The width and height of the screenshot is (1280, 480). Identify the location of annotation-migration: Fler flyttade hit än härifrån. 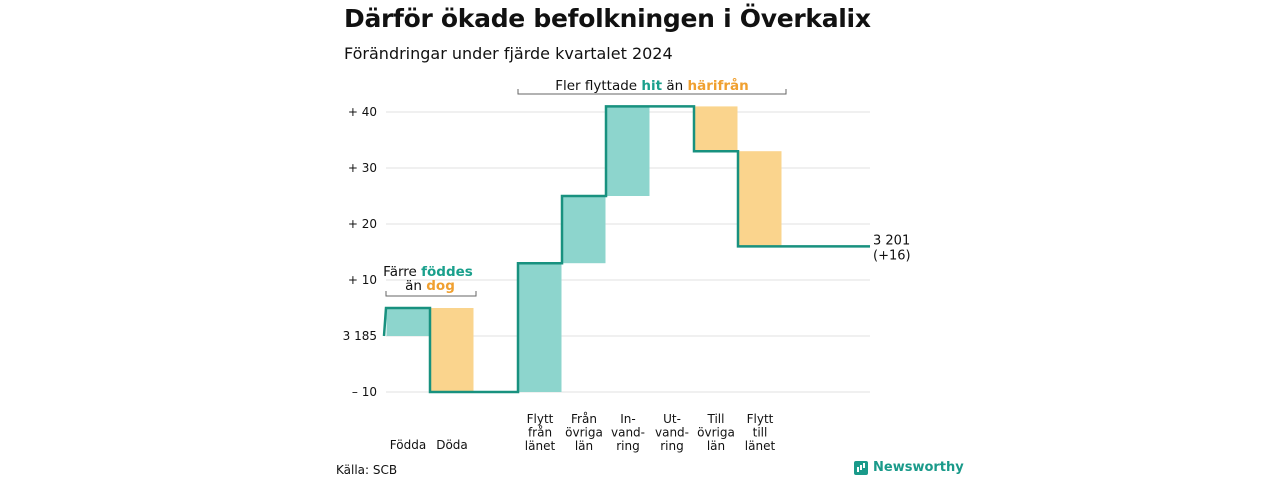
(652, 85).